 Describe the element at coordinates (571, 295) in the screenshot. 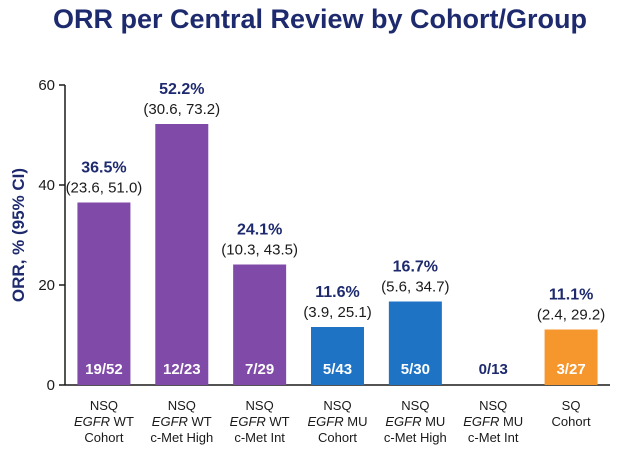

I see `bar-value-label: 11.1%` at that location.